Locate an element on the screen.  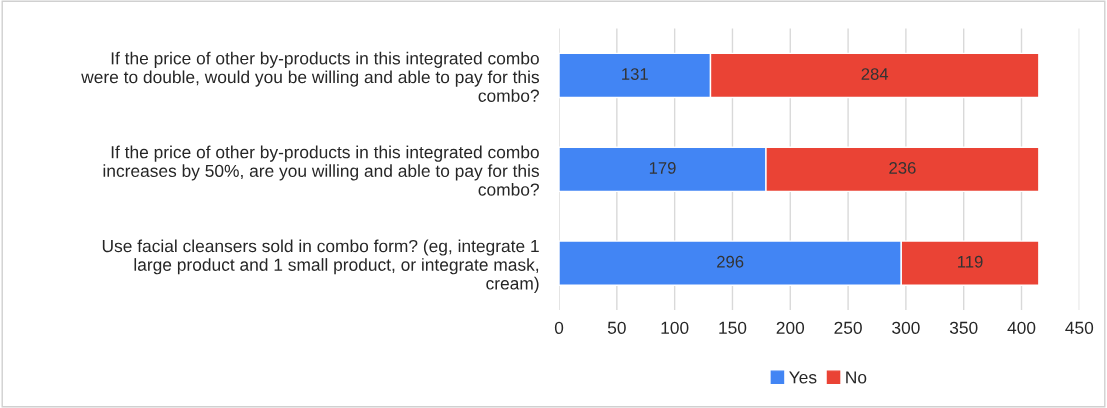
data-label: 131 is located at coordinates (635, 74).